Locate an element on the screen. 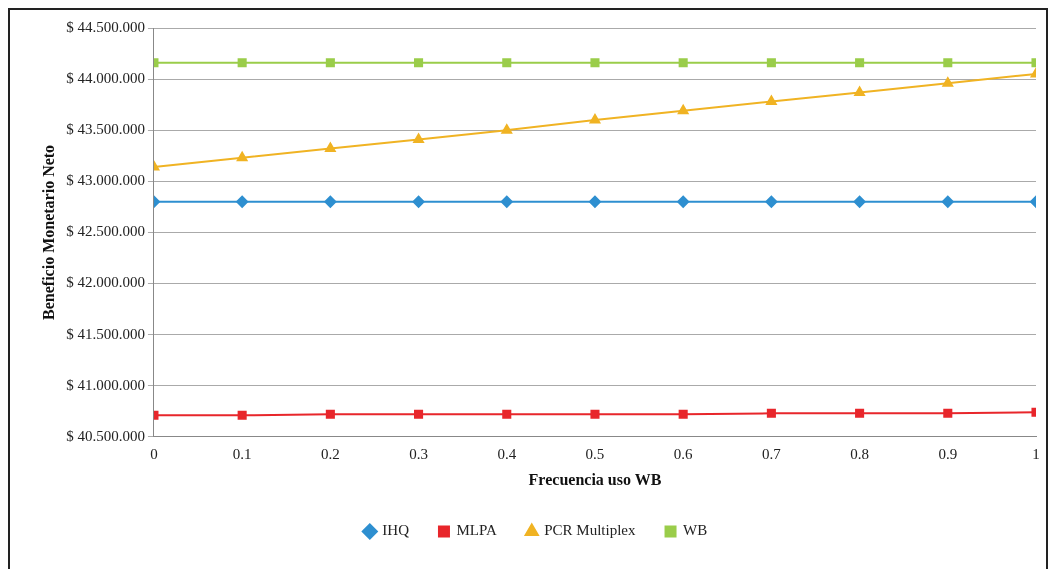 The width and height of the screenshot is (1056, 569). y-tick-label: $ 41.000.000 is located at coordinates (105, 384).